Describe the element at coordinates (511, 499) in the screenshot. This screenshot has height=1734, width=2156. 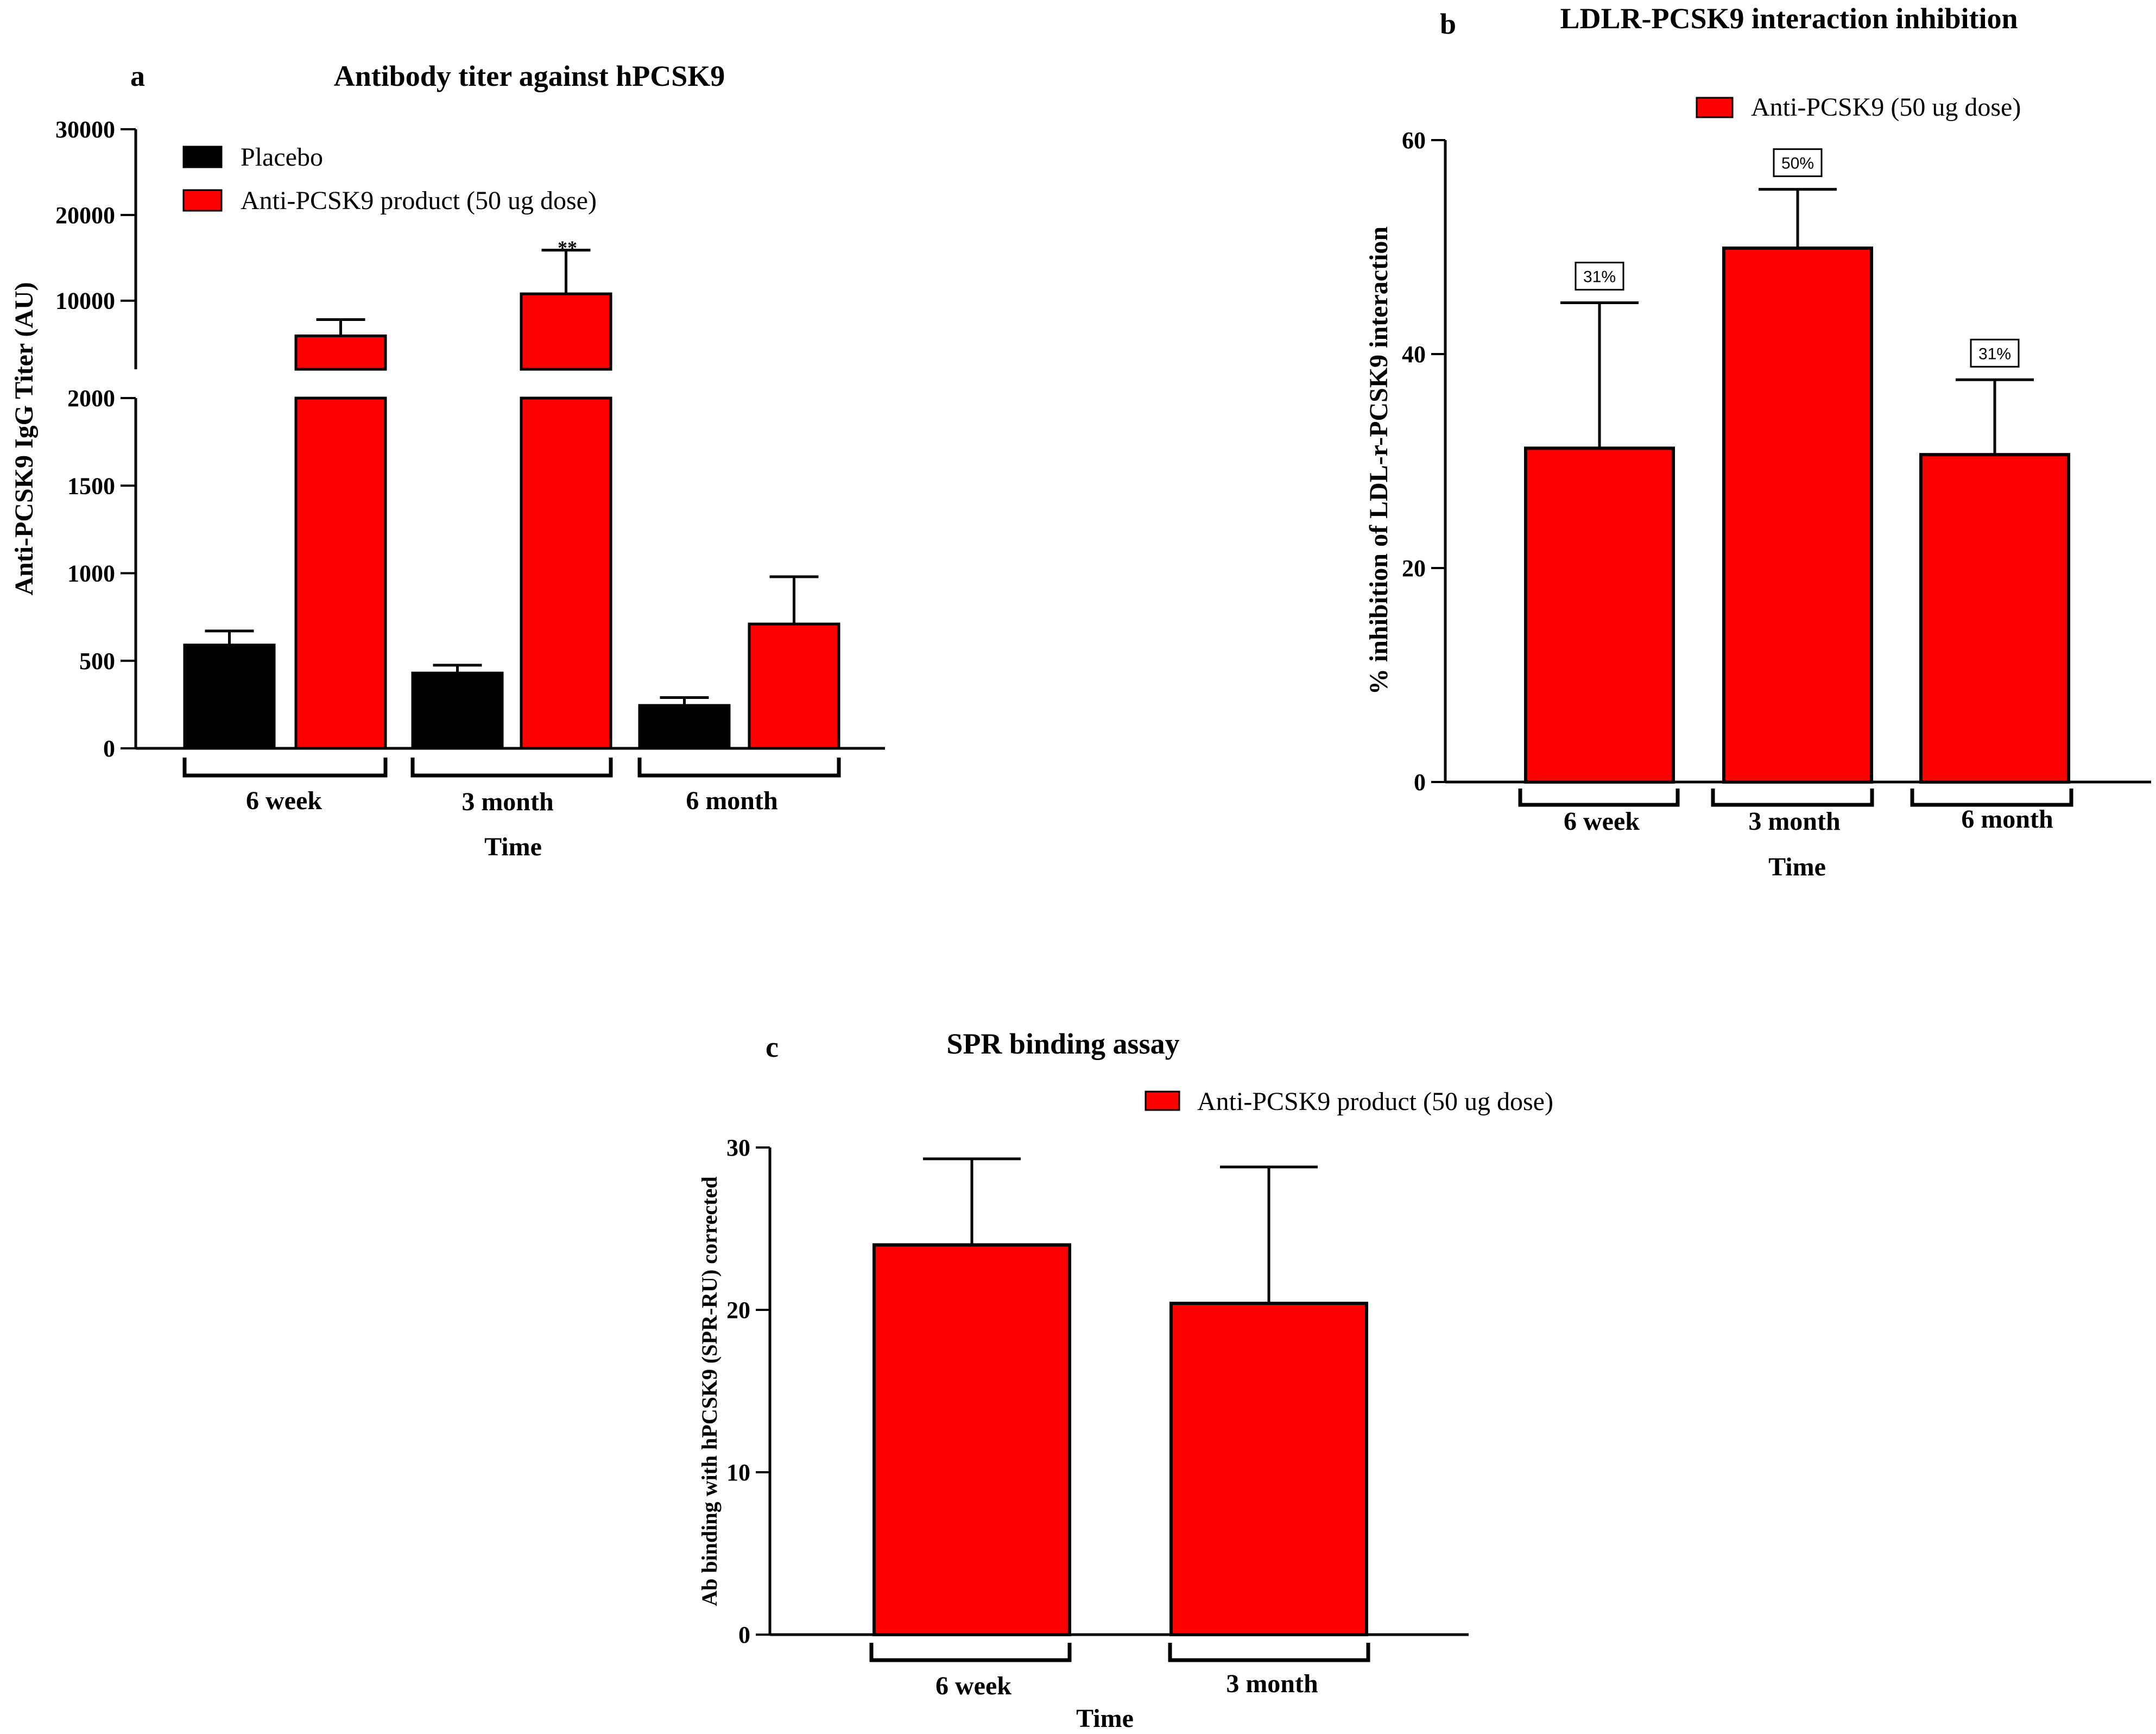
I see `panel-a-bars` at that location.